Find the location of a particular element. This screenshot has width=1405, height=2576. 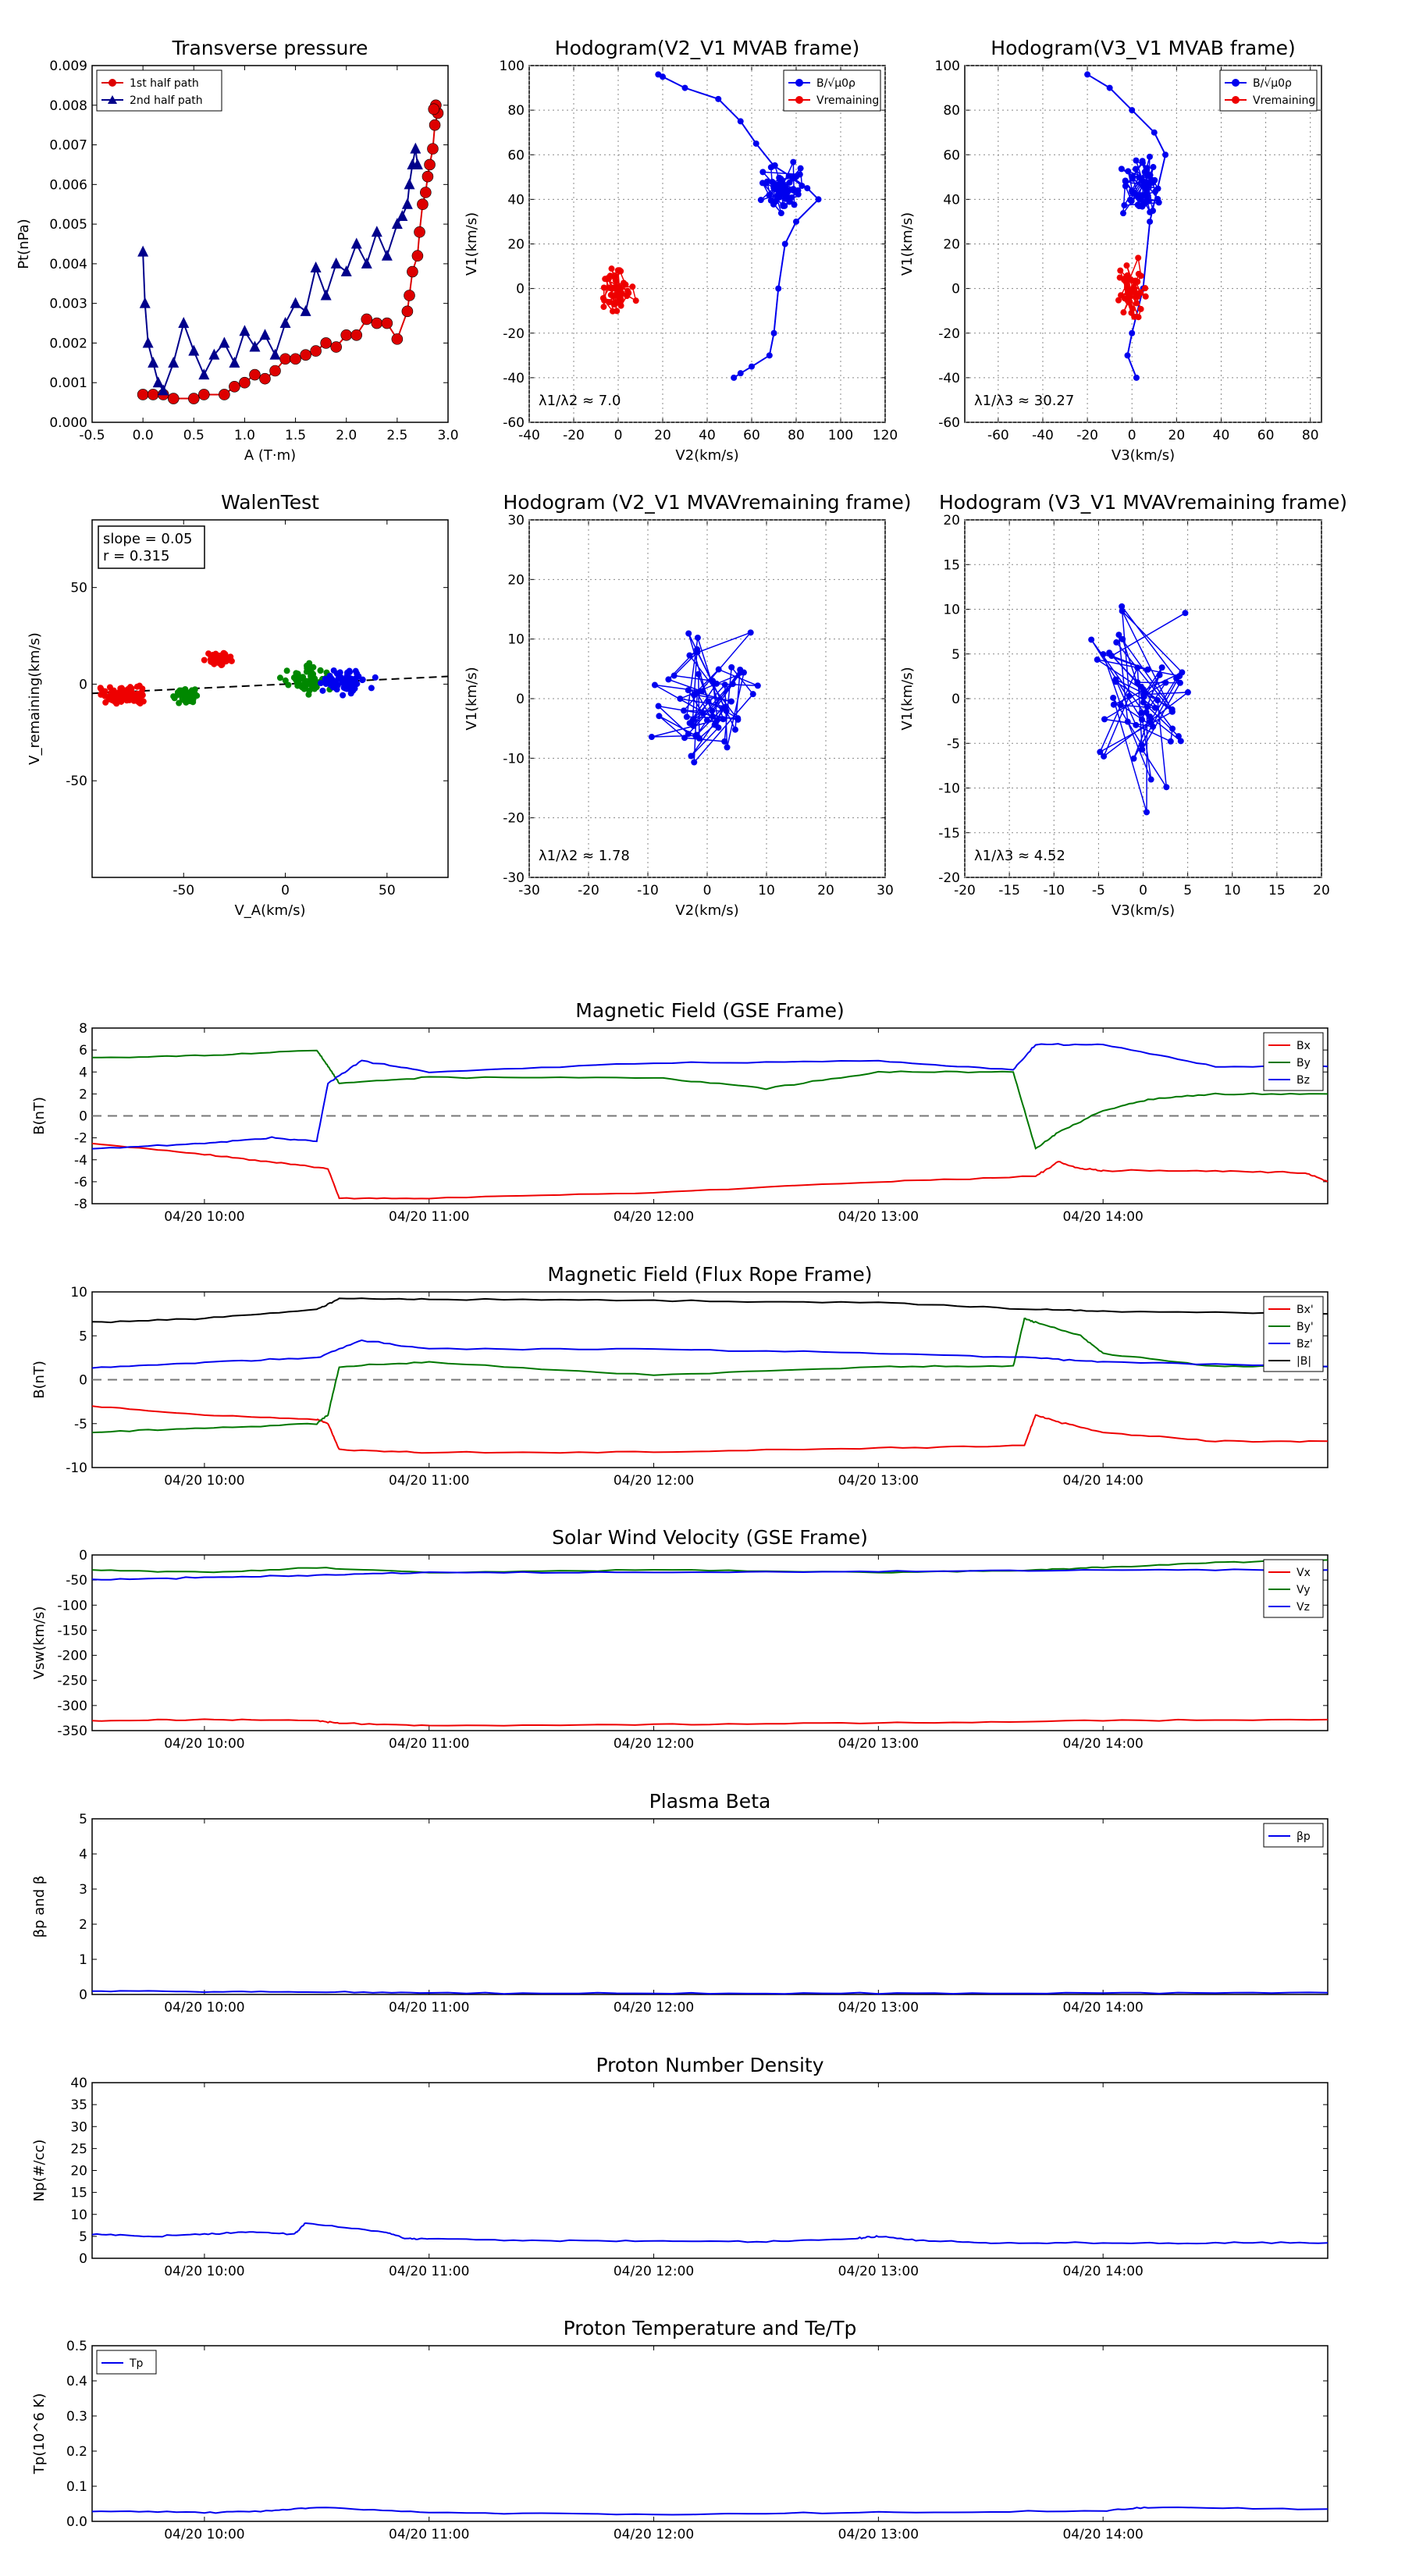

legend-label: By' is located at coordinates (1305, 1327).